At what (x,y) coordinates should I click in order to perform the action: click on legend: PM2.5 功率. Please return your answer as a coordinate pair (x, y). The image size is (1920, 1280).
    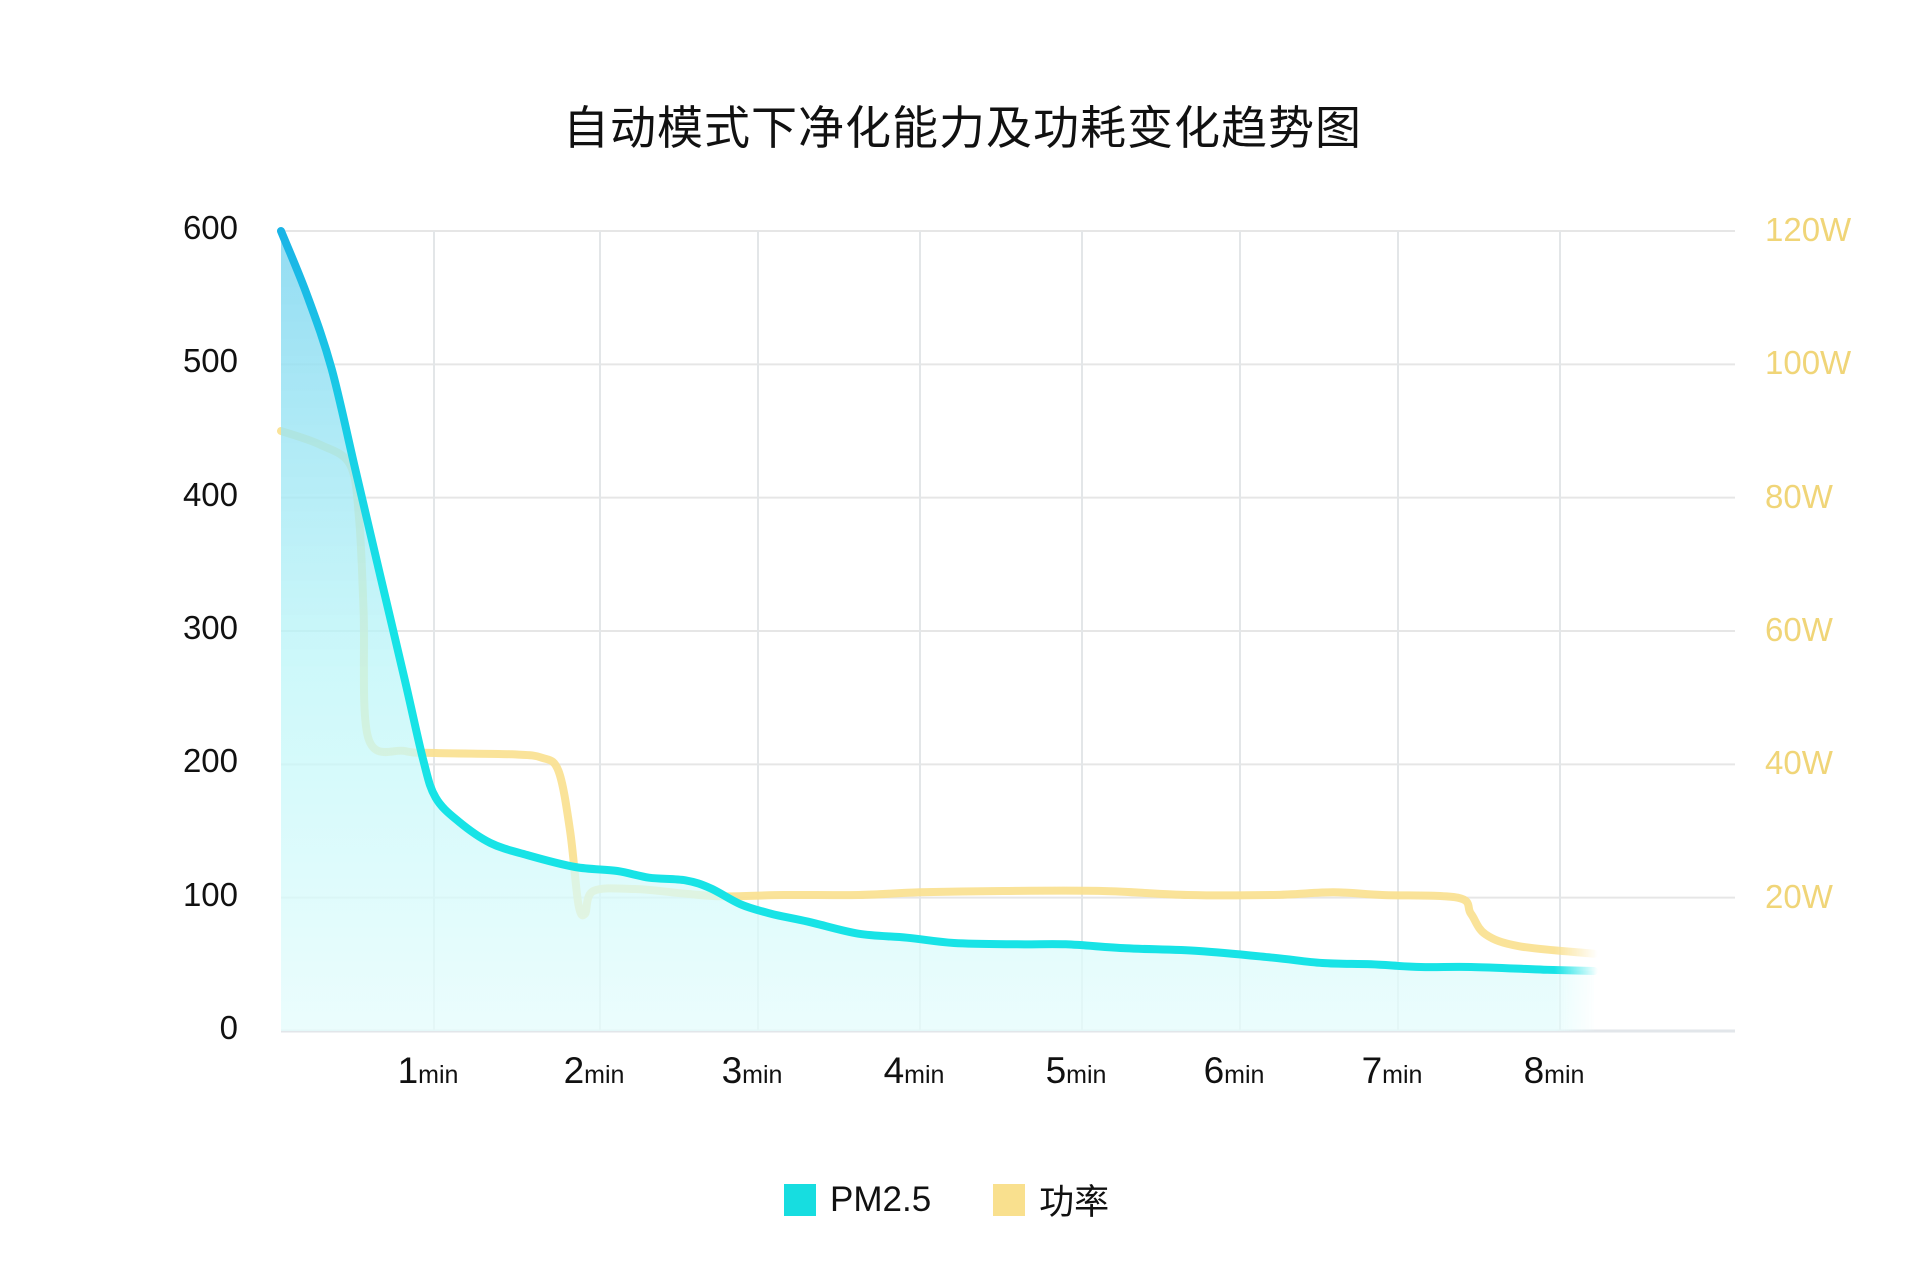
    Looking at the image, I should click on (977, 1199).